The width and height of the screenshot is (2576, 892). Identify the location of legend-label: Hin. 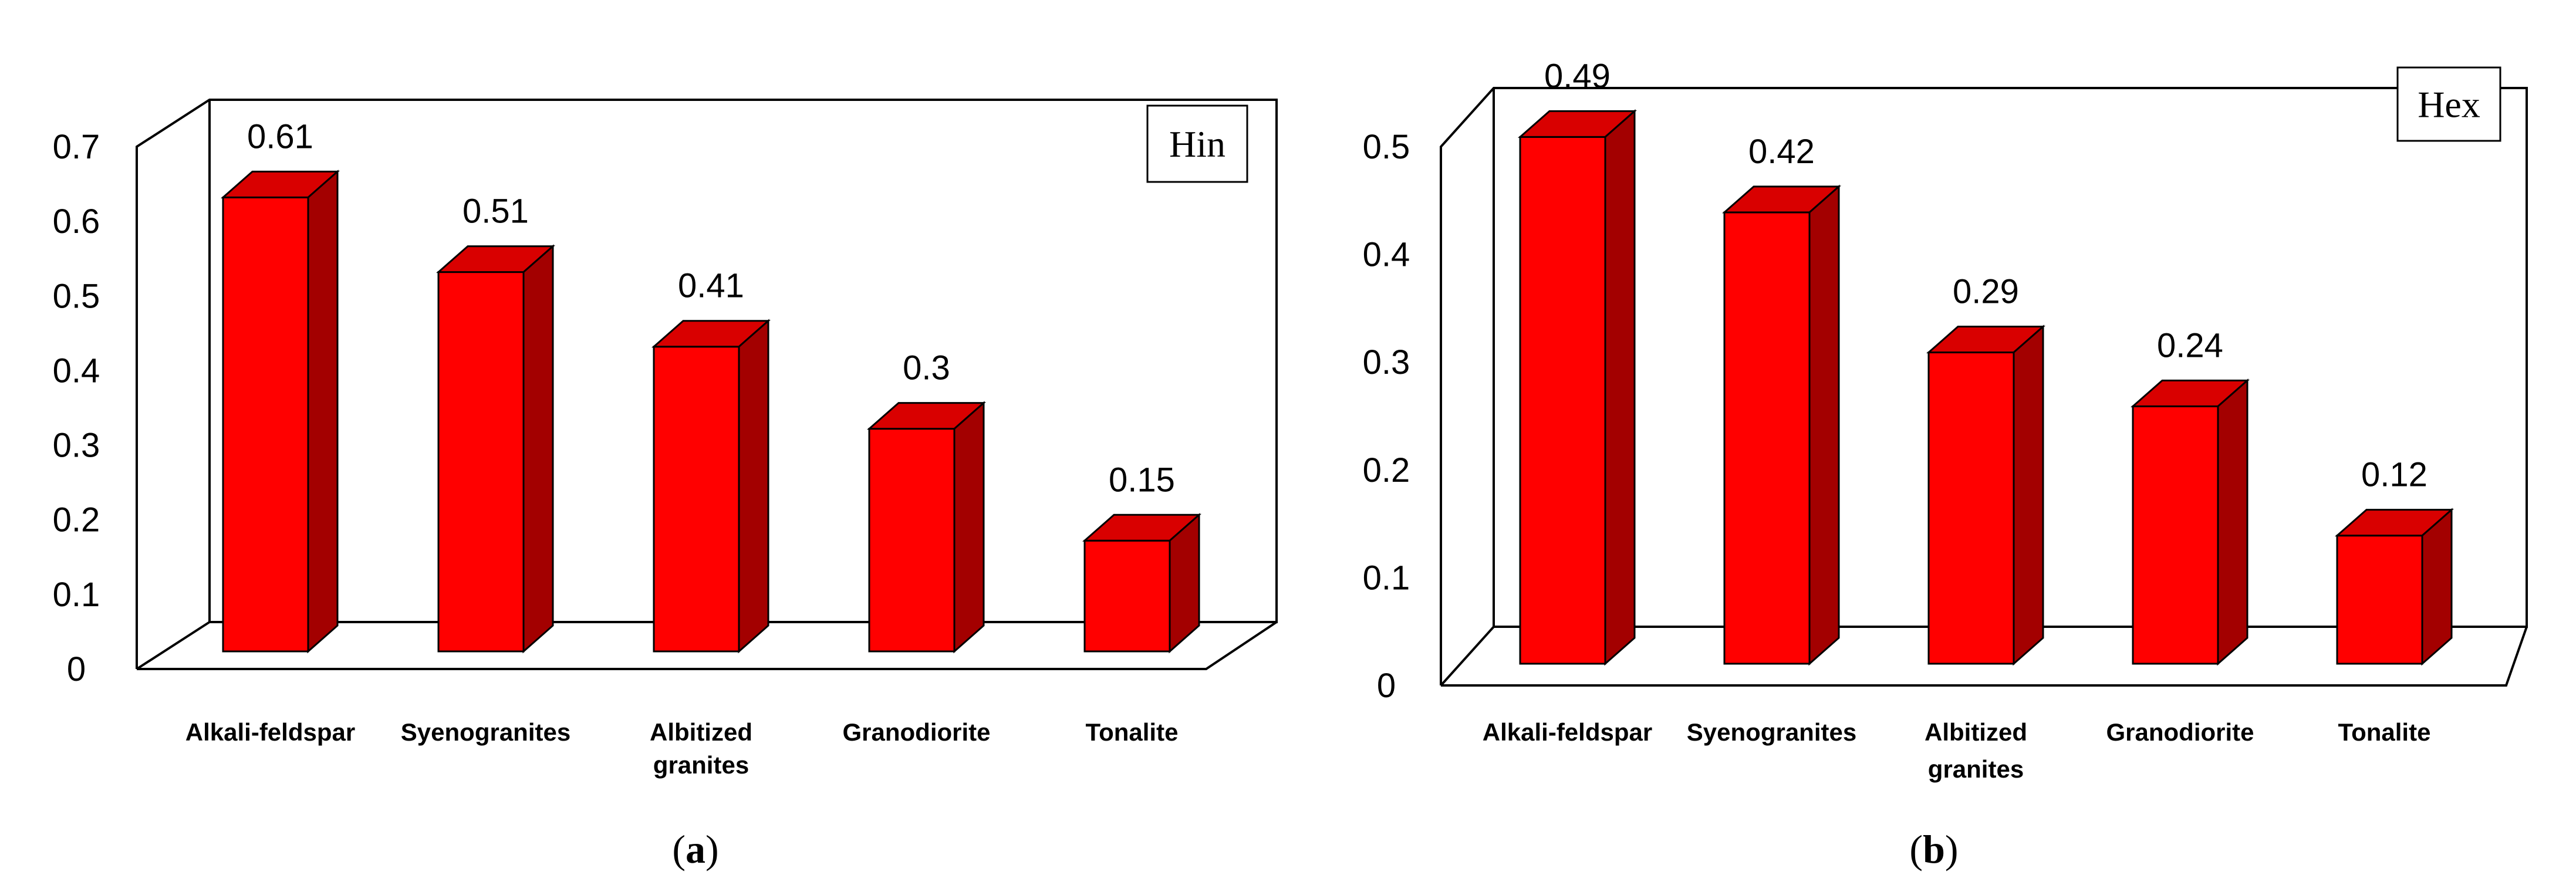
(1197, 144).